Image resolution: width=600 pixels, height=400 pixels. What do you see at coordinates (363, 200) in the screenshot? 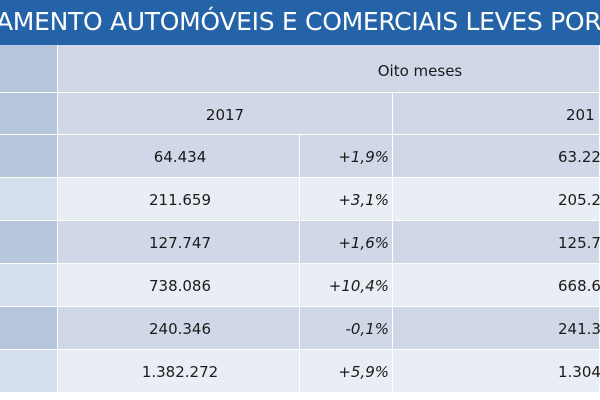
I see `percent-change: +3,1%` at bounding box center [363, 200].